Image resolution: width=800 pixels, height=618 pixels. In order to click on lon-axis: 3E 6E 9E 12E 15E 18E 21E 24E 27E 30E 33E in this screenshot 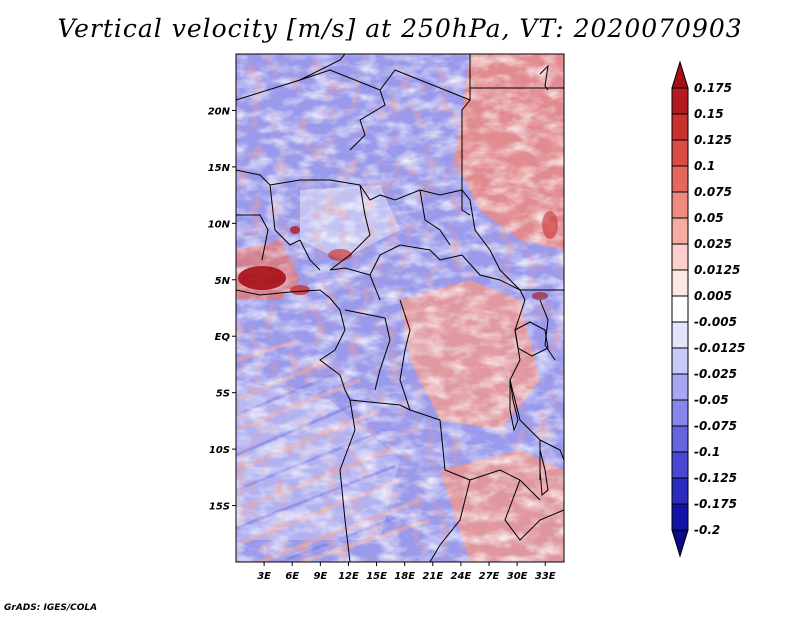, I will do `click(406, 572)`.